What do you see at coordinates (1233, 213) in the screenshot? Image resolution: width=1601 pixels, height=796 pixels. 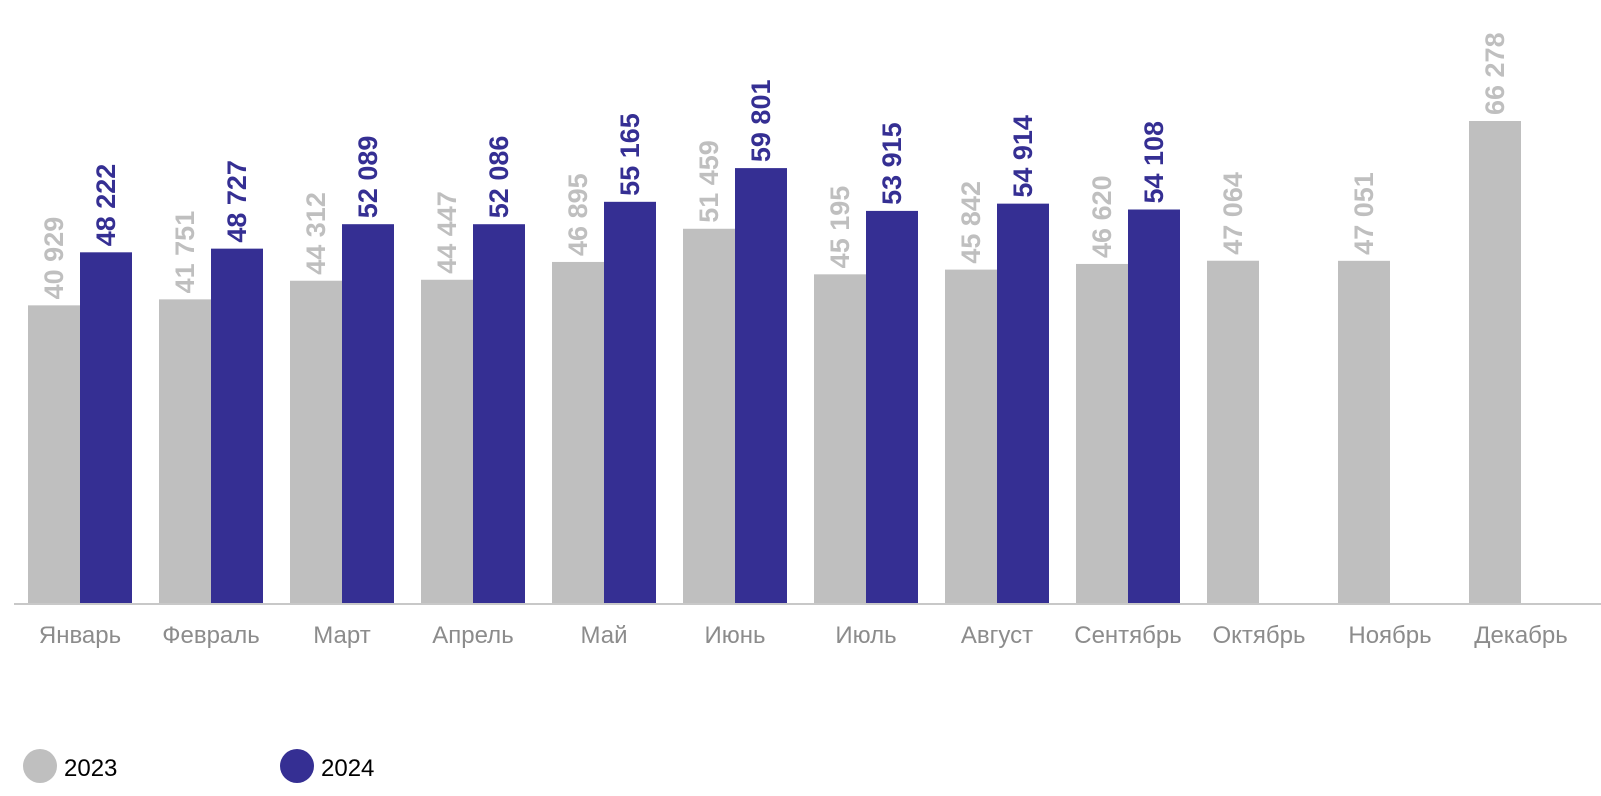 I see `value-label-2023-Октябрь: 47 064` at bounding box center [1233, 213].